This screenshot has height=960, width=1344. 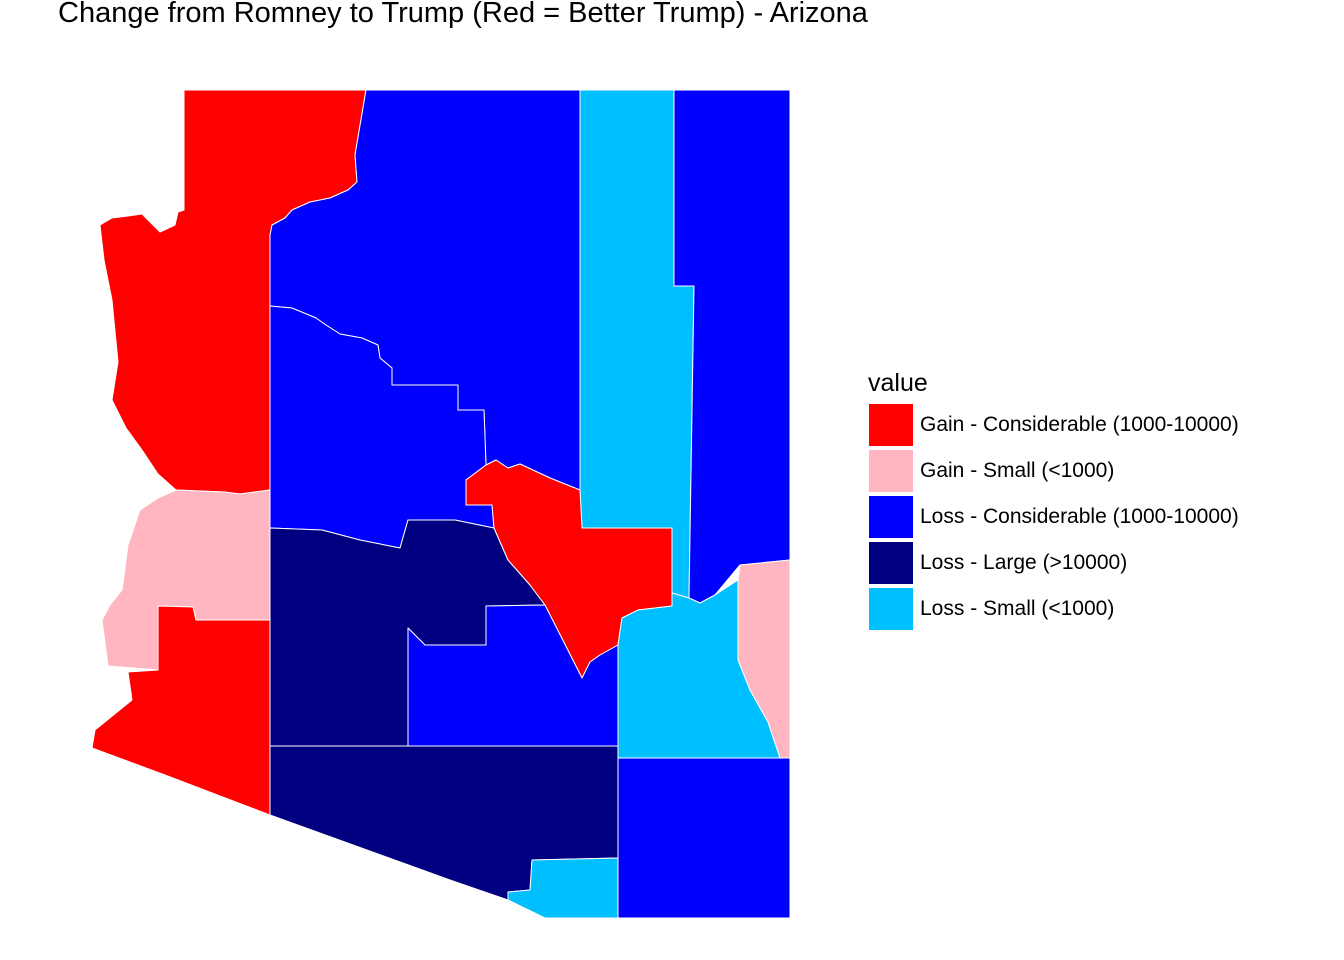 What do you see at coordinates (181, 710) in the screenshot?
I see `county-yuma` at bounding box center [181, 710].